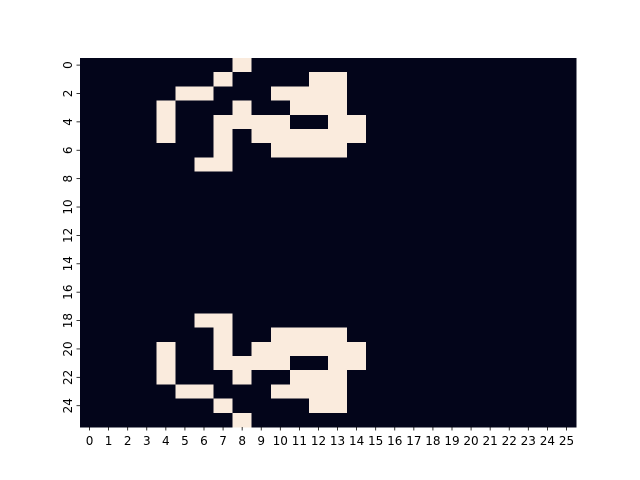 Image resolution: width=640 pixels, height=480 pixels. Describe the element at coordinates (318, 441) in the screenshot. I see `x-tick-label: 12` at that location.